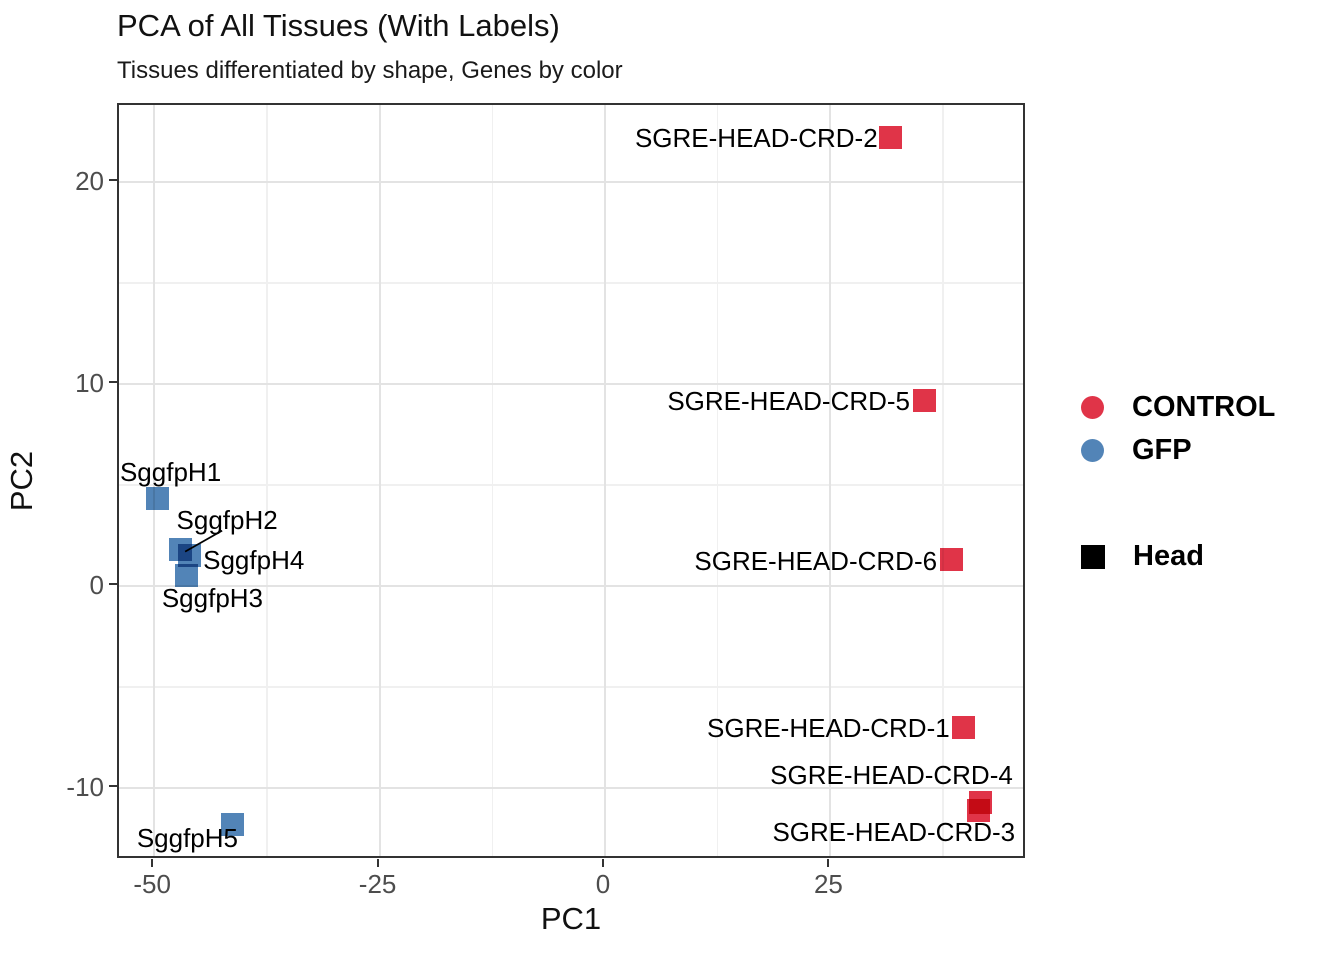 The height and width of the screenshot is (960, 1344). I want to click on legend-label: Head, so click(1168, 556).